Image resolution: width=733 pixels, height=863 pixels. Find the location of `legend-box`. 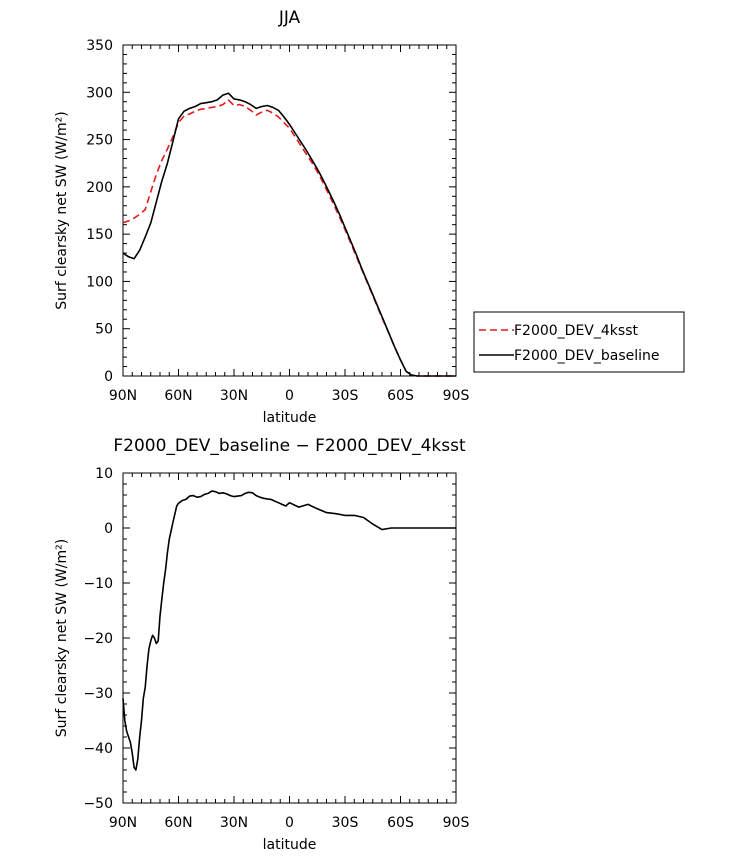

legend-box is located at coordinates (579, 342).